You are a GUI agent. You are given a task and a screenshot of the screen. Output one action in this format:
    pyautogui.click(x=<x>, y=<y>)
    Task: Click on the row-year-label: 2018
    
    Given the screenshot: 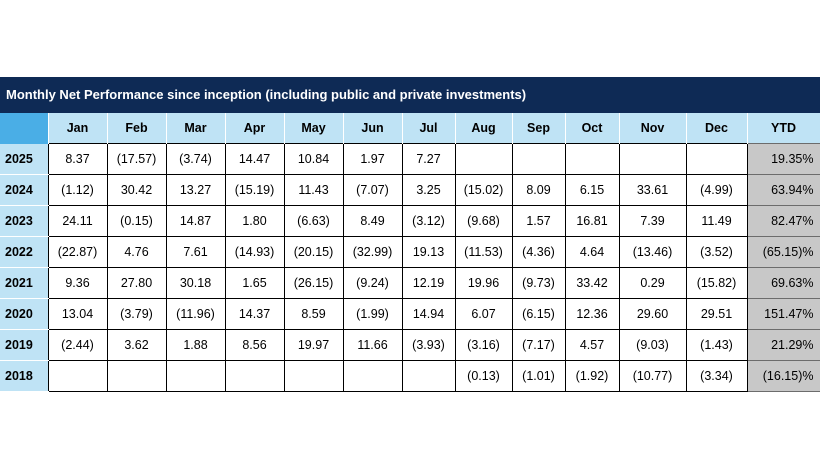 What is the action you would take?
    pyautogui.click(x=24, y=376)
    